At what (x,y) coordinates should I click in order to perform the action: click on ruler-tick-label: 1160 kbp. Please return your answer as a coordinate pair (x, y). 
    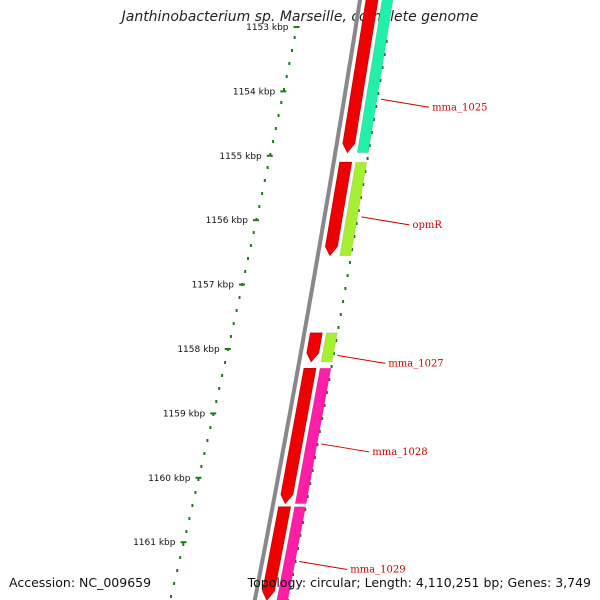
    Looking at the image, I should click on (169, 479).